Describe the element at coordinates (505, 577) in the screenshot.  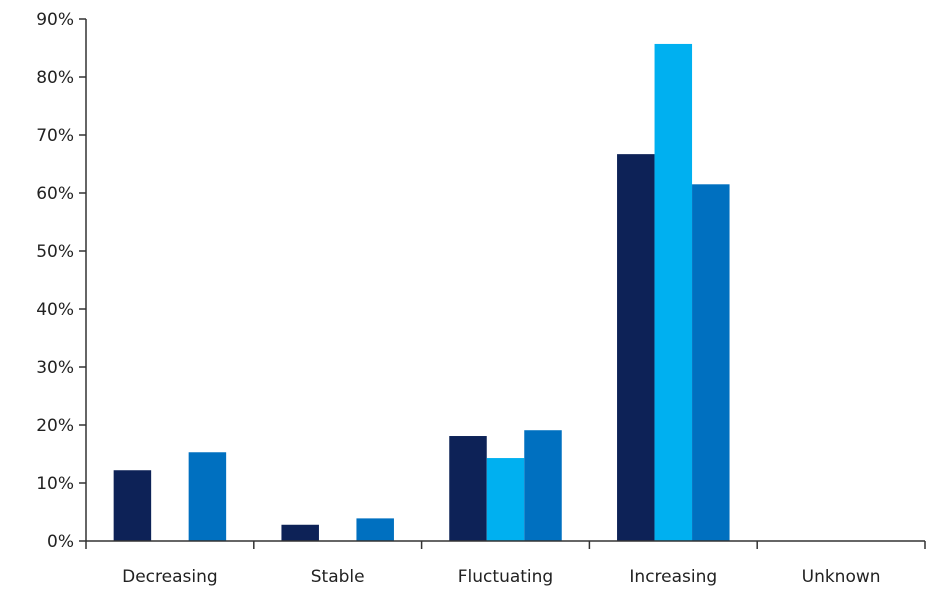
I see `x-category-label: Fluctuating` at that location.